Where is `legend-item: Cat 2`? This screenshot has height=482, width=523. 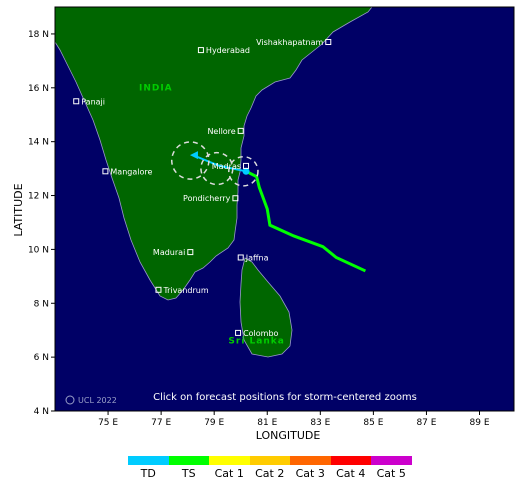 legend-item: Cat 2 is located at coordinates (269, 468).